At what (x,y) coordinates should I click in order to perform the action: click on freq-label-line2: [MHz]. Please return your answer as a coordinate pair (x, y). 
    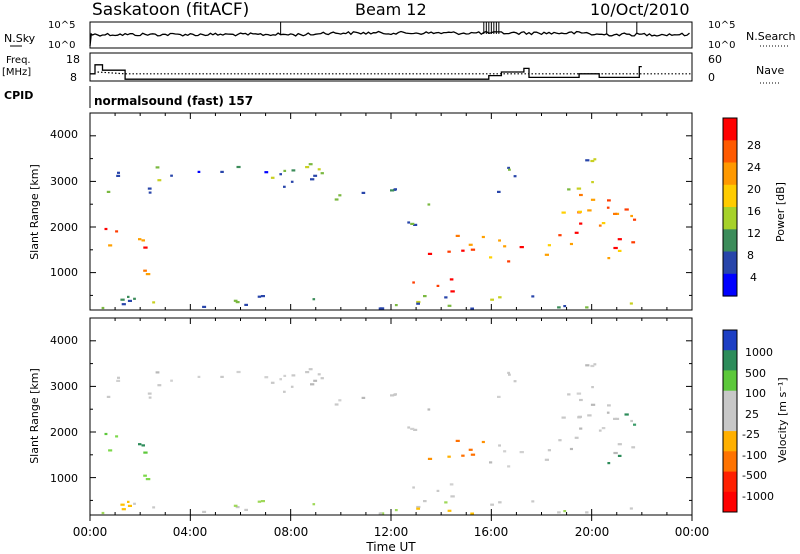
    Looking at the image, I should click on (16, 72).